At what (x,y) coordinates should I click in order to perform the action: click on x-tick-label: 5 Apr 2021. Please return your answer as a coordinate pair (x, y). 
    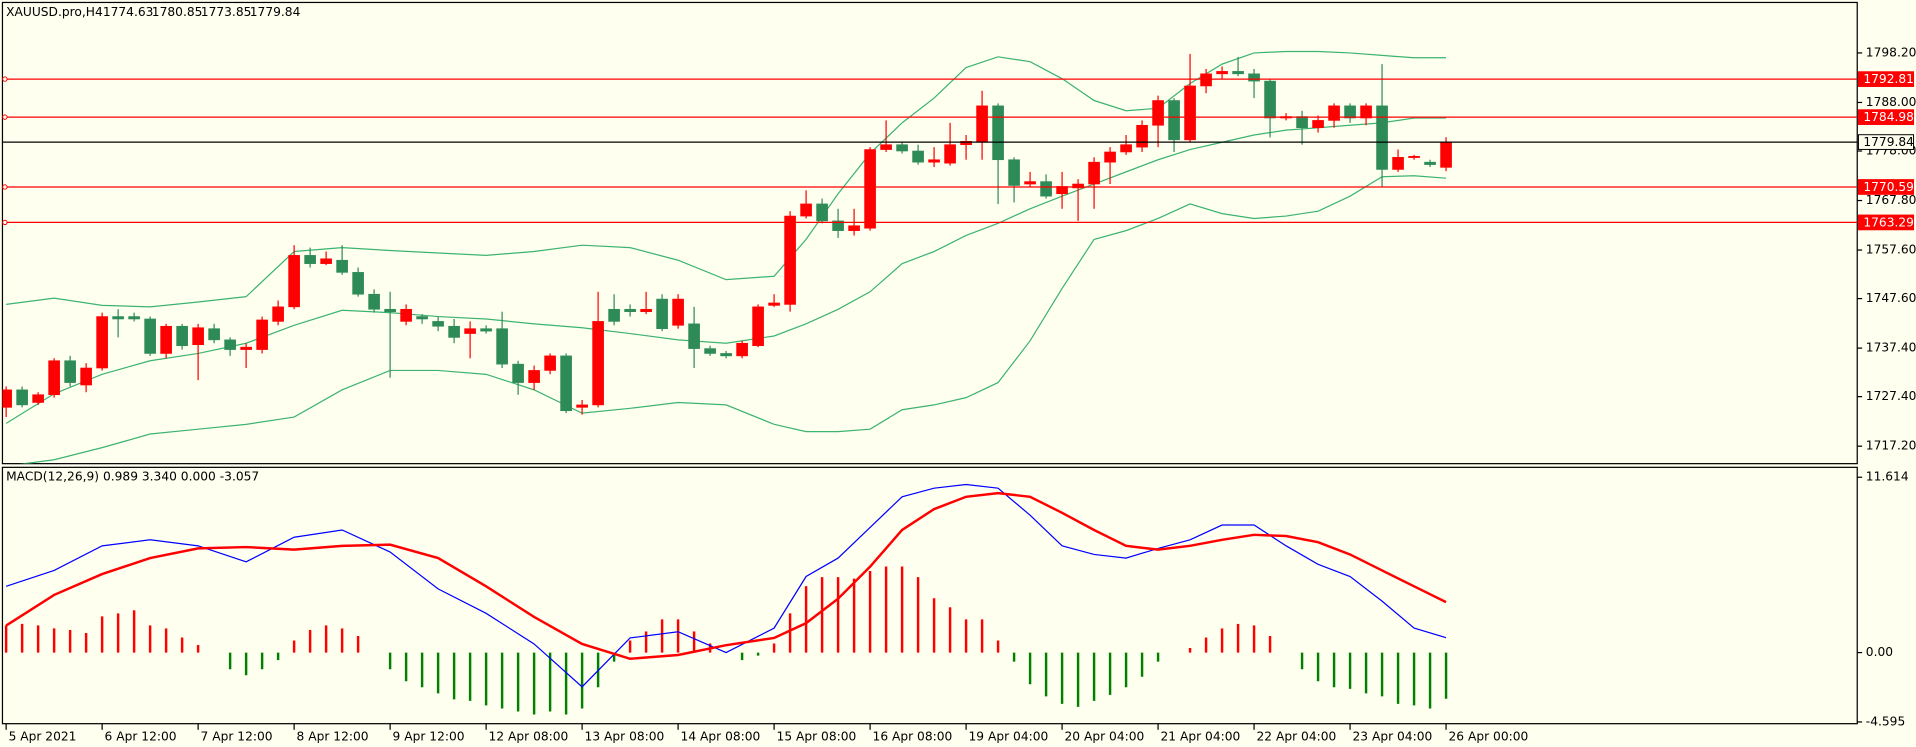
    Looking at the image, I should click on (43, 737).